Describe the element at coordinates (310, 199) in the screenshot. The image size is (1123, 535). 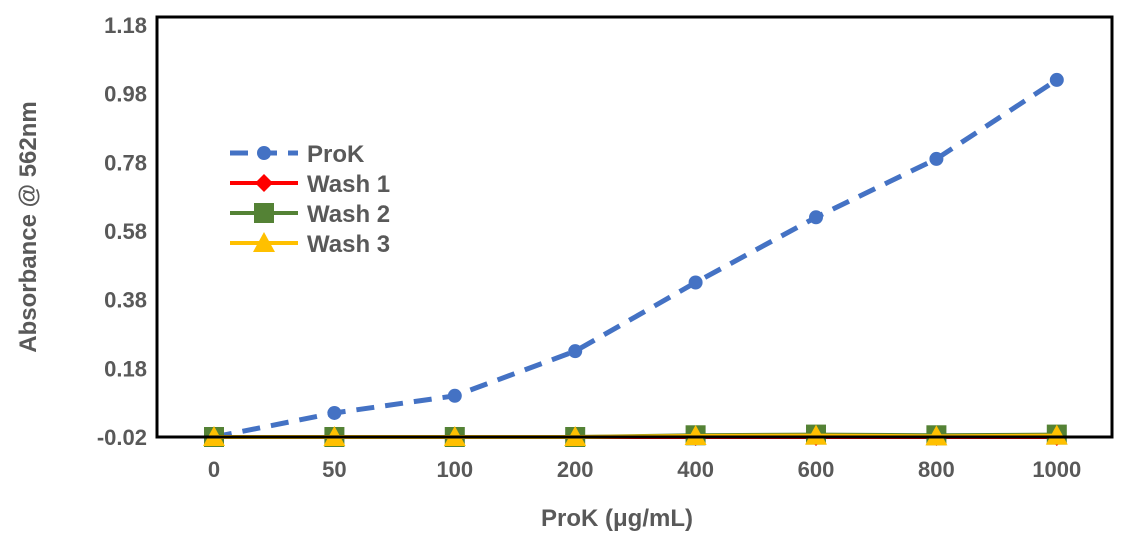
I see `legend: ProK Wash 1 Wash 2 Wash 3` at that location.